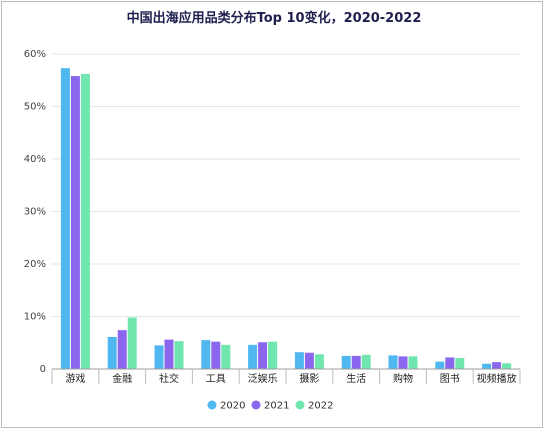 This screenshot has height=431, width=546. Describe the element at coordinates (216, 379) in the screenshot. I see `x-tick-label: 工具` at that location.